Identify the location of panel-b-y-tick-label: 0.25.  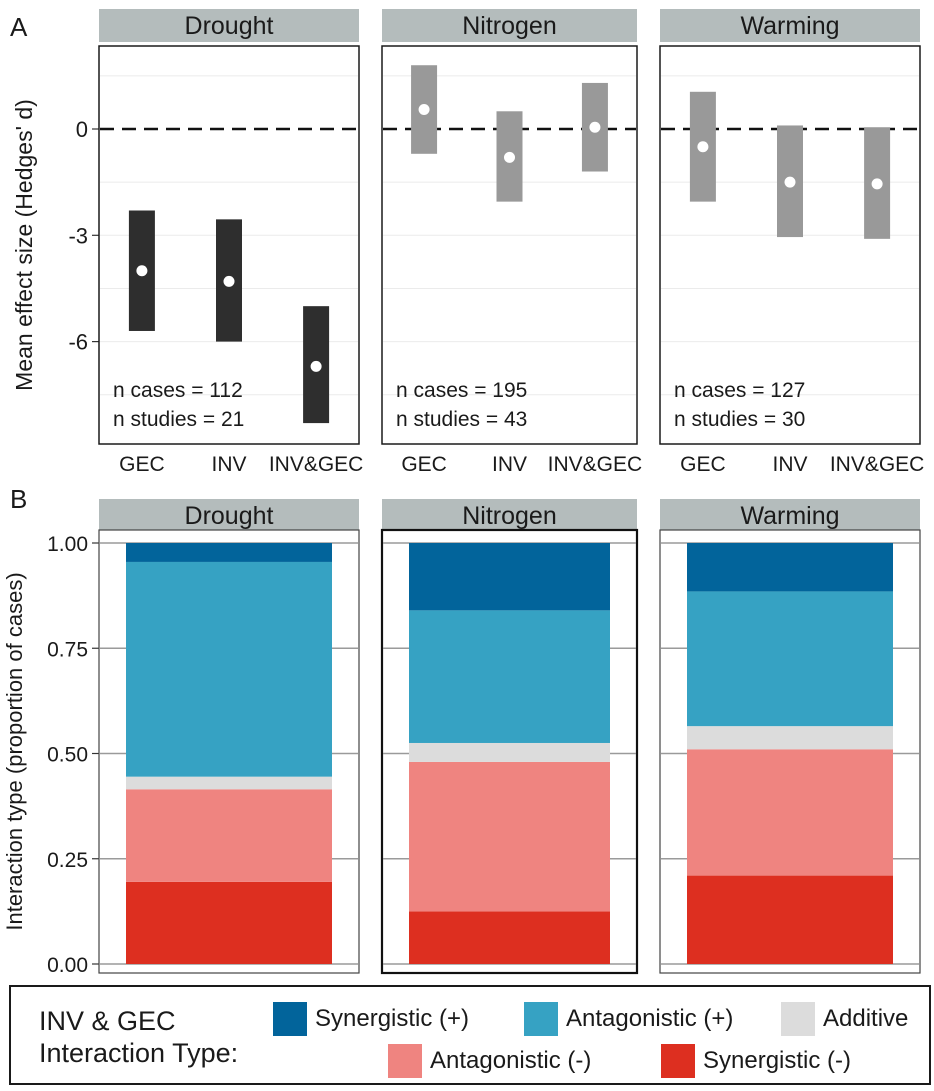
(67, 860).